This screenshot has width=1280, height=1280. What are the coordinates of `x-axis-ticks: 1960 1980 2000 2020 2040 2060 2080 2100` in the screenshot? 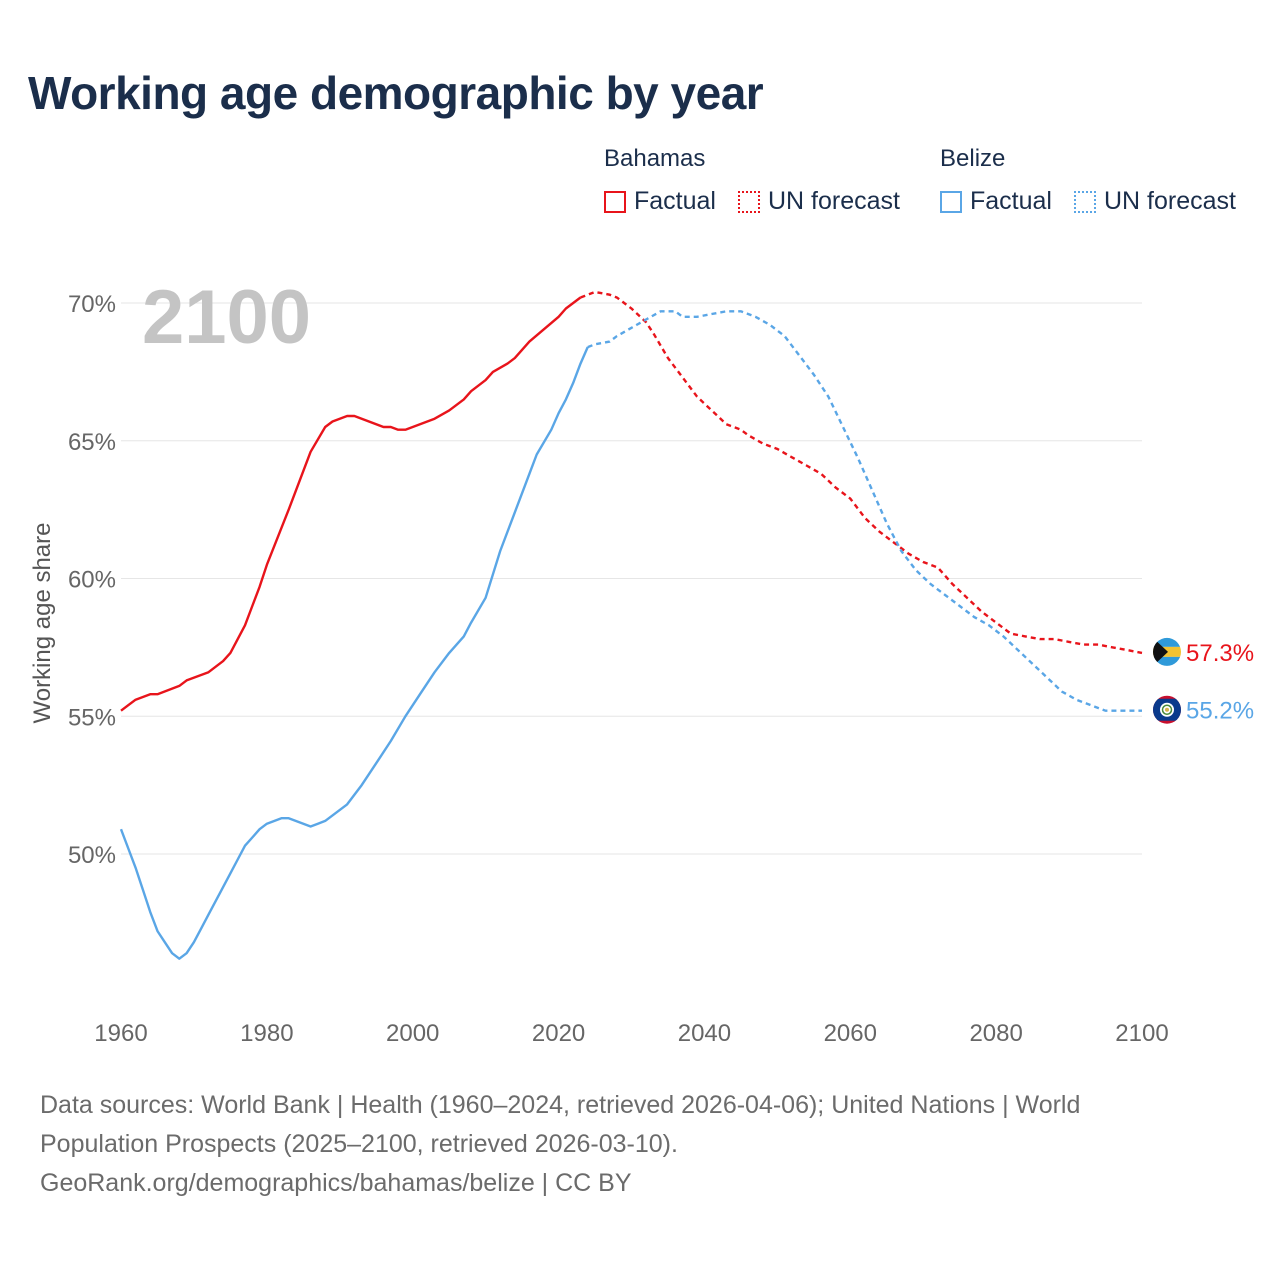 It's located at (631, 1033).